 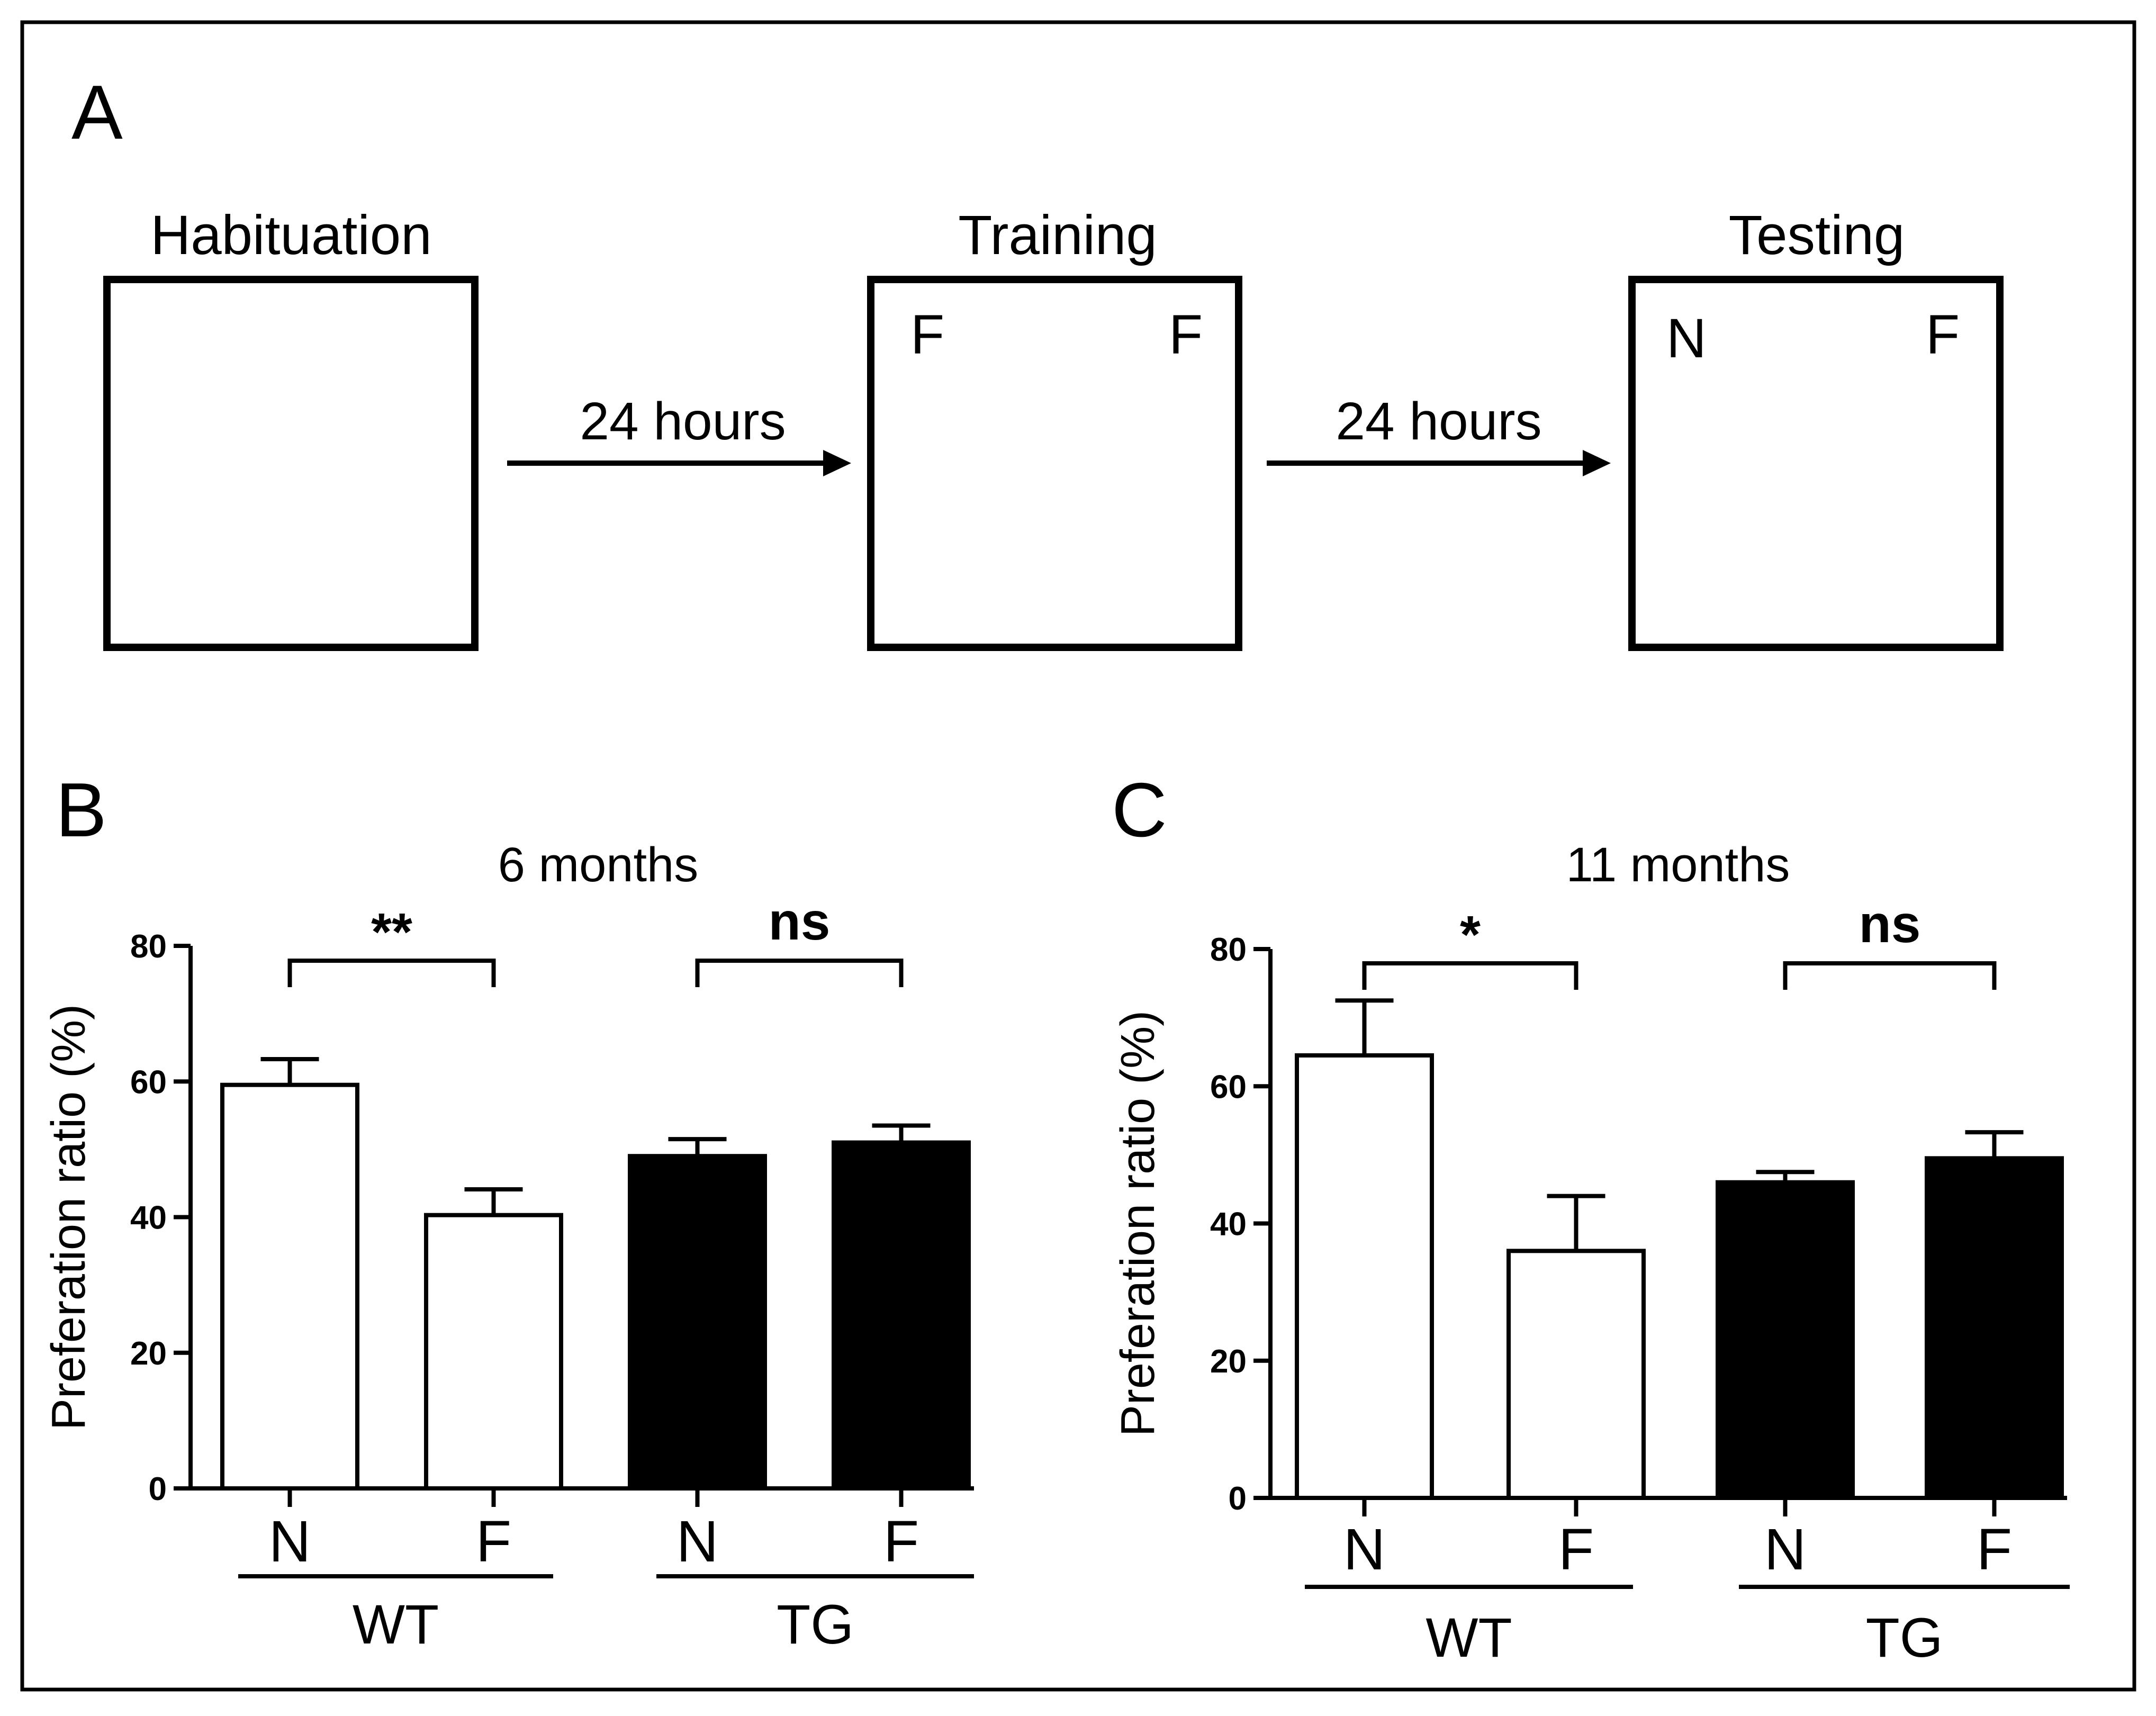 I want to click on chart-title: 11 months, so click(x=1678, y=865).